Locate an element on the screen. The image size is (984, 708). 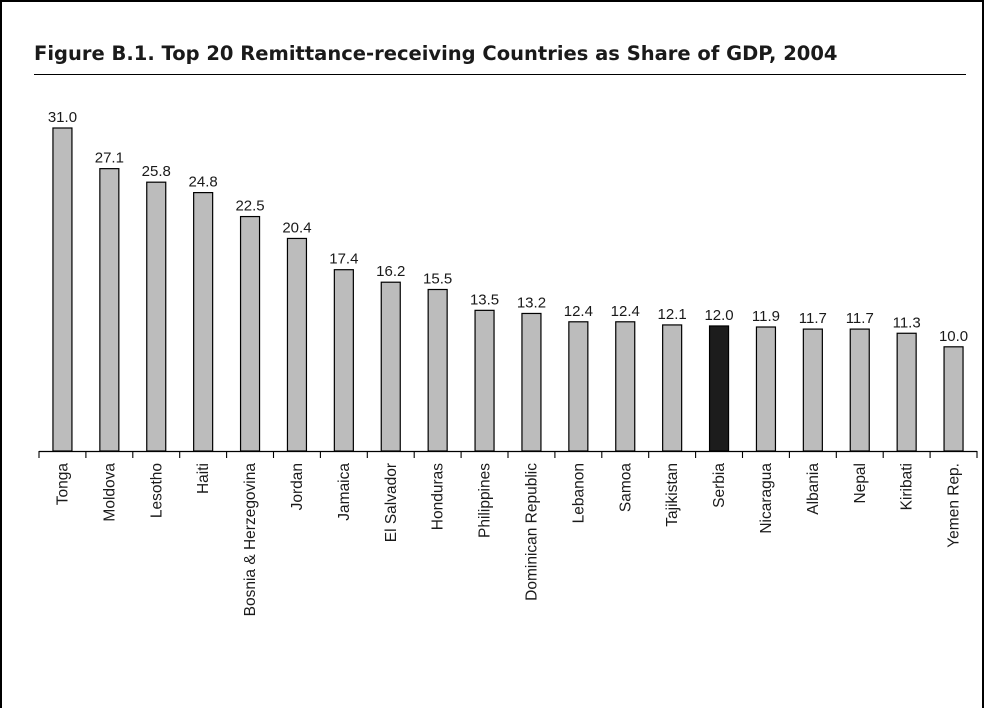
category-label: Lebanon is located at coordinates (578, 493).